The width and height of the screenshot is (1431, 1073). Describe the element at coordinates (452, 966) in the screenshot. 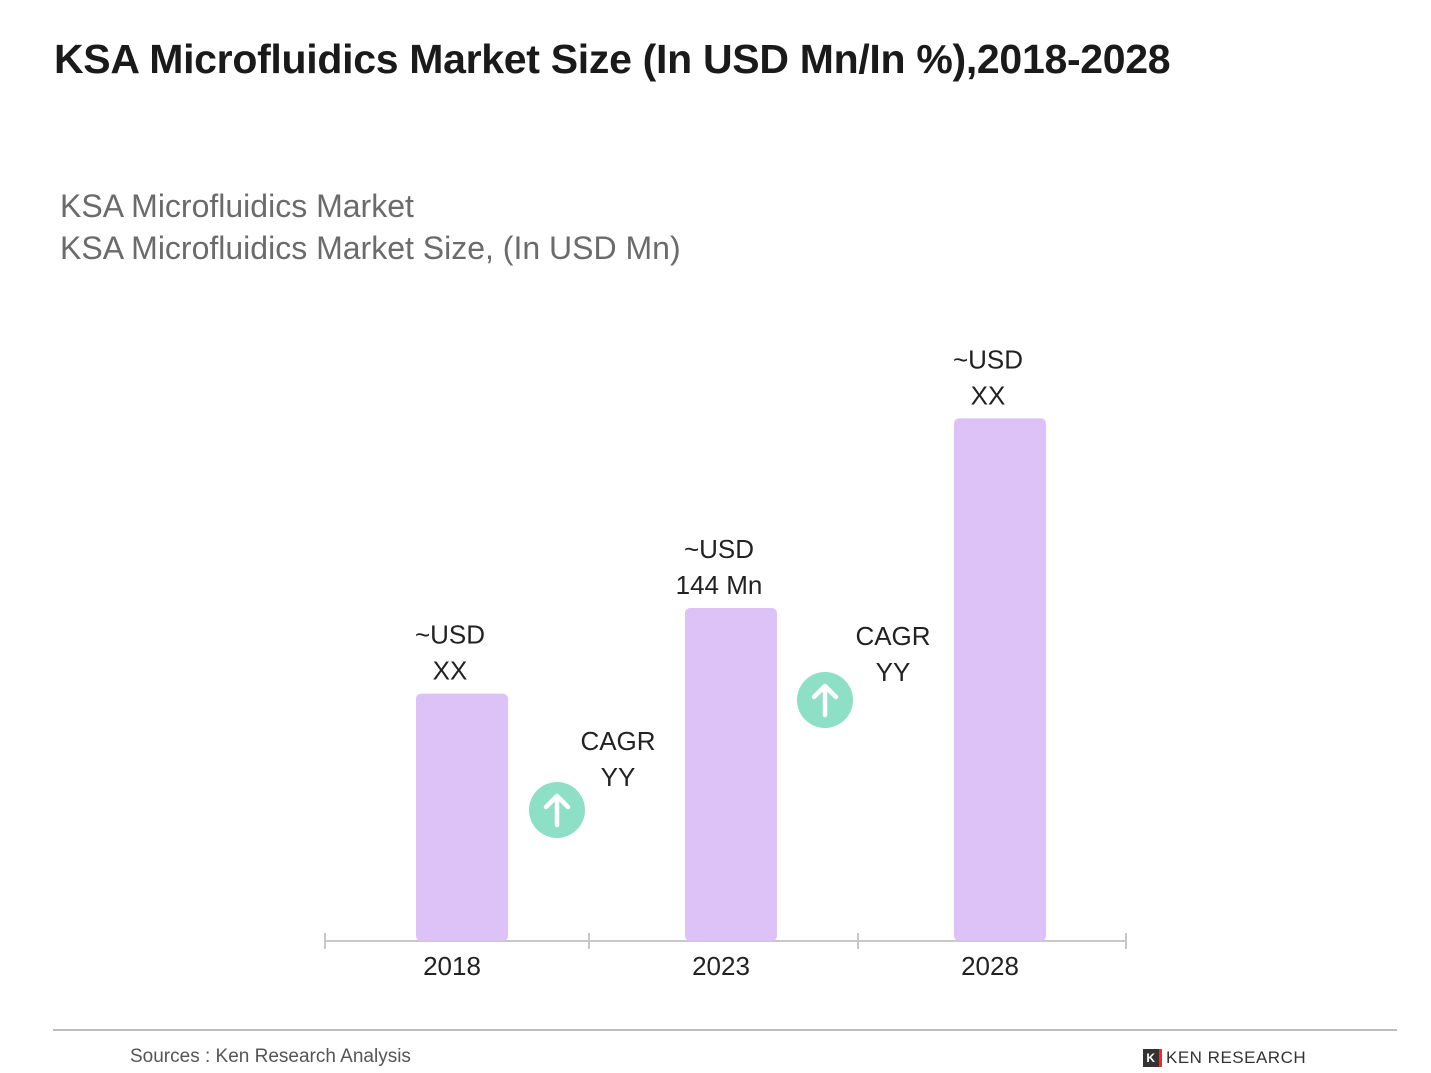

I see `x-tick-label: 2018` at that location.